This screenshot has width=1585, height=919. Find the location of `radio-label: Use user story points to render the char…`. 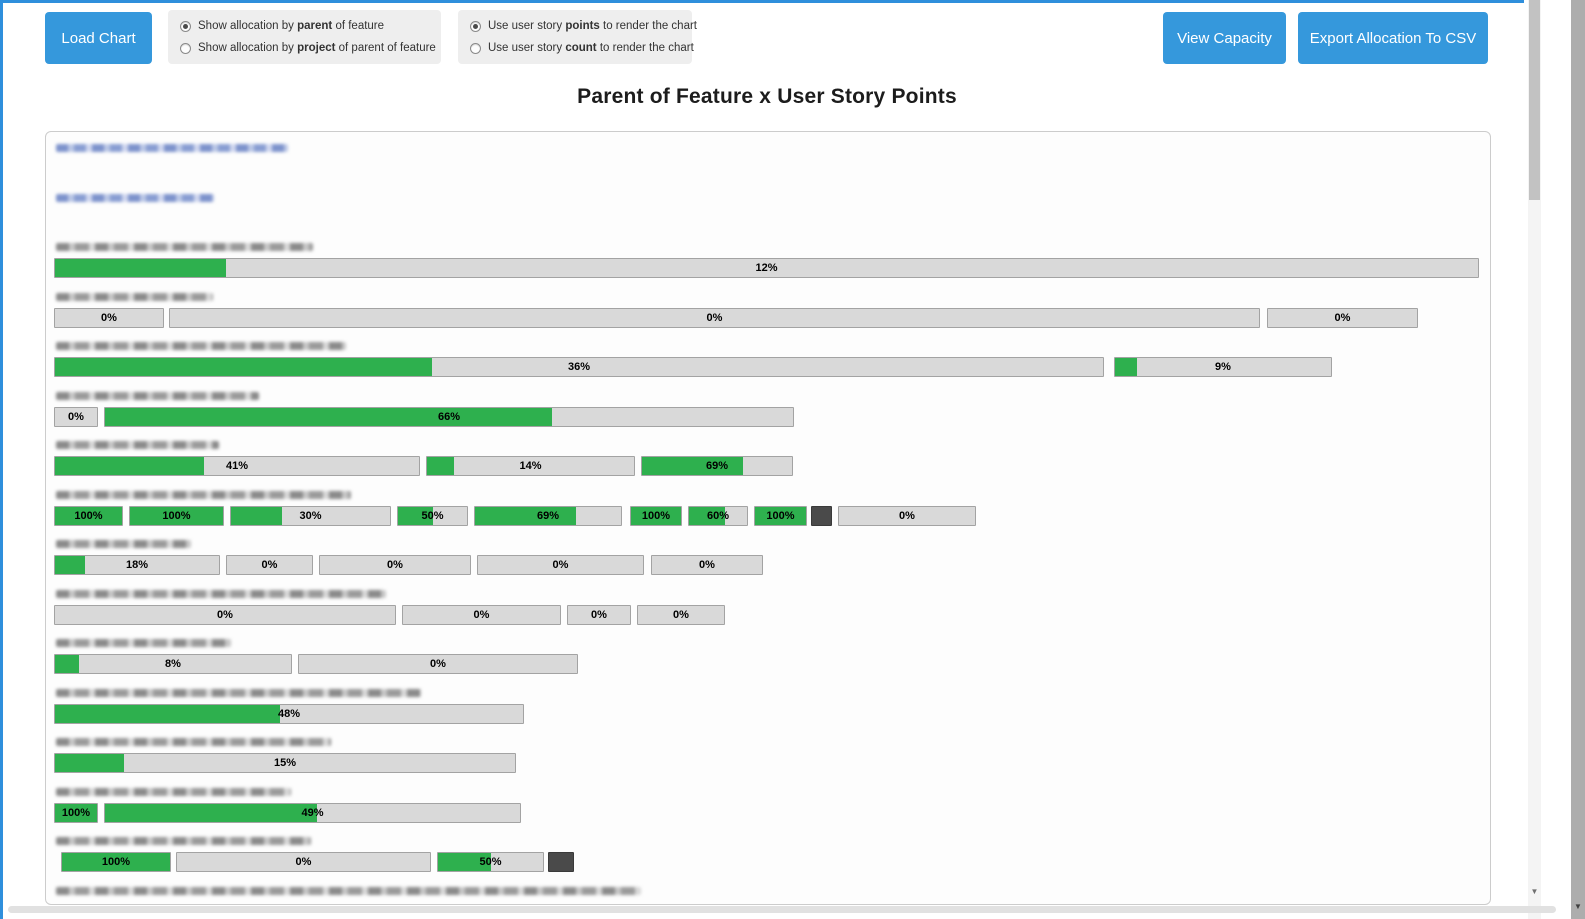

radio-label: Use user story points to render the char… is located at coordinates (592, 26).